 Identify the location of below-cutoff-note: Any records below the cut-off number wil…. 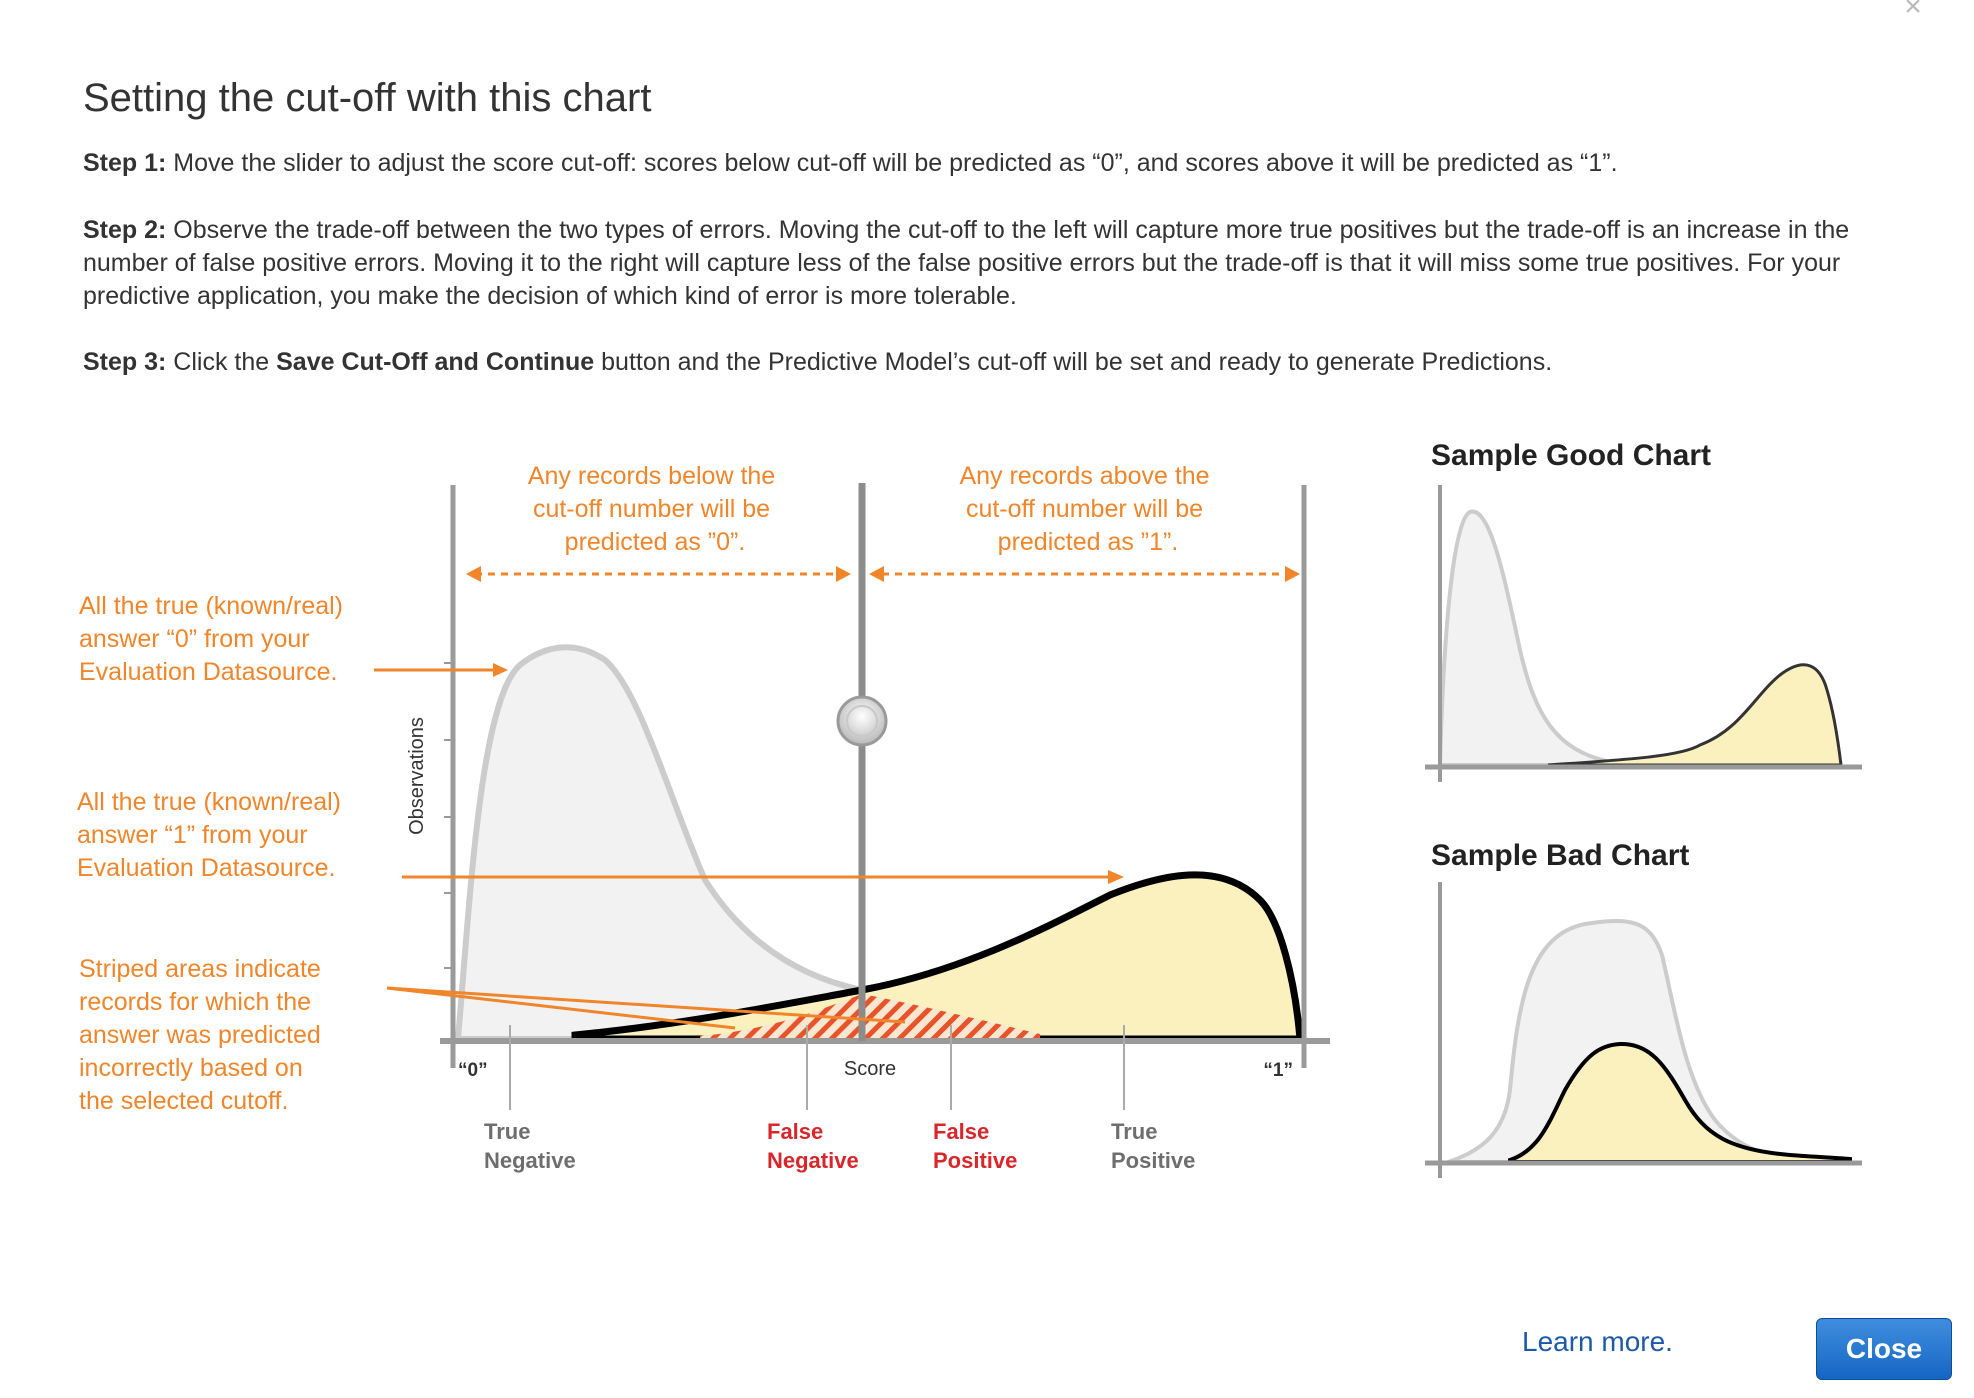
(655, 509).